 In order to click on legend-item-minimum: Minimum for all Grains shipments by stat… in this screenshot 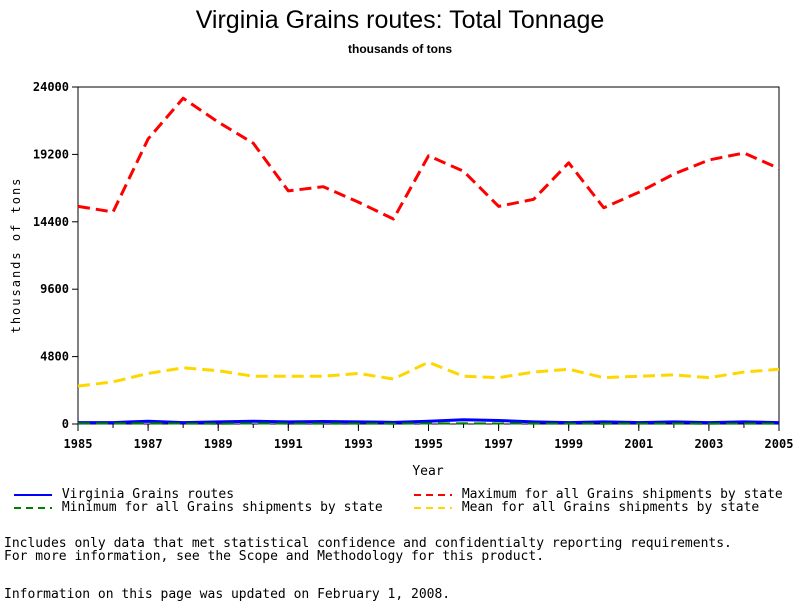, I will do `click(197, 507)`.